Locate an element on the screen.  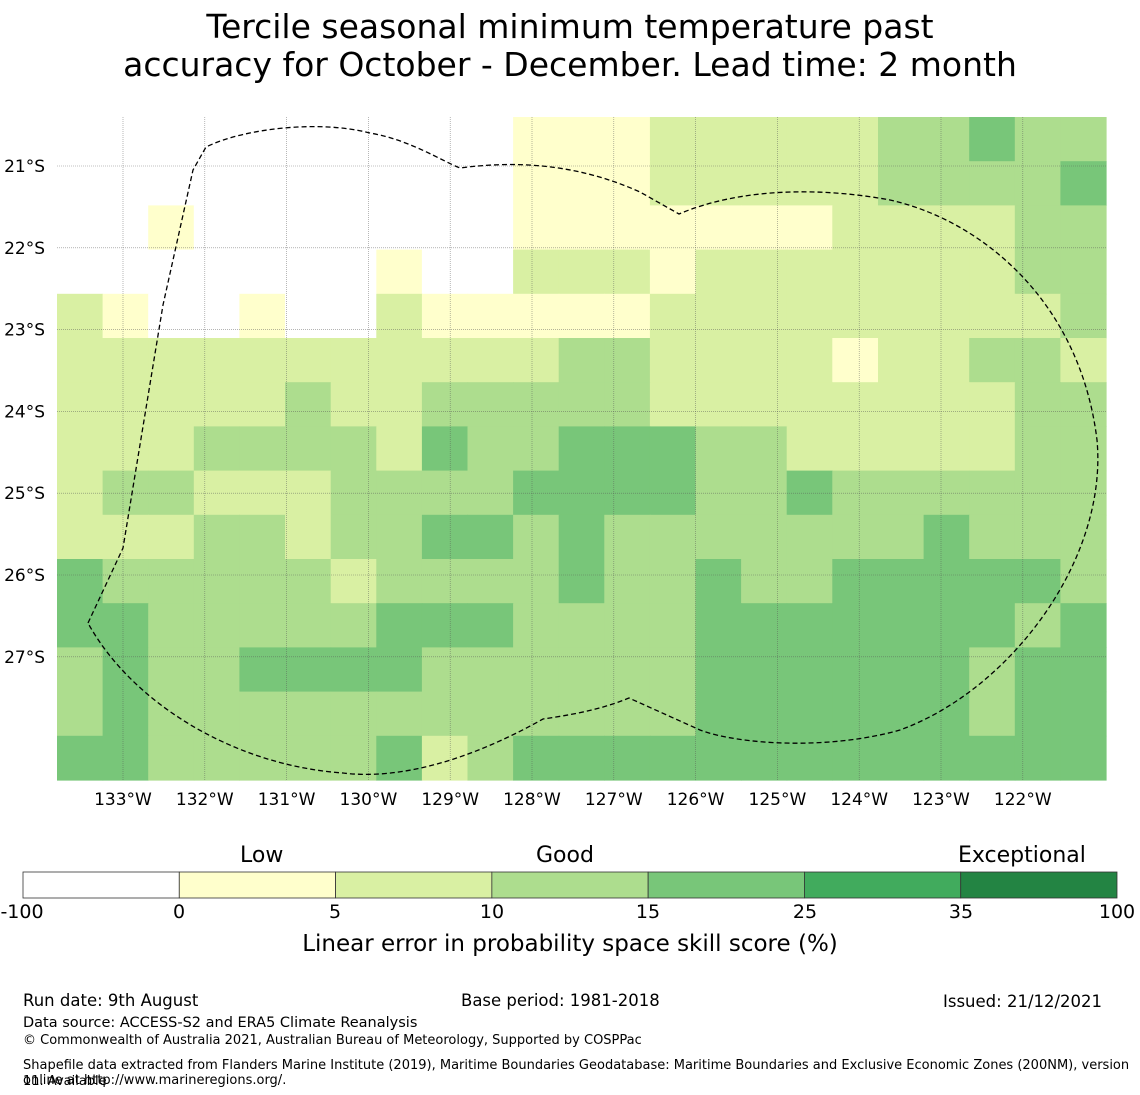
colorbar-tick: 100 is located at coordinates (1117, 912).